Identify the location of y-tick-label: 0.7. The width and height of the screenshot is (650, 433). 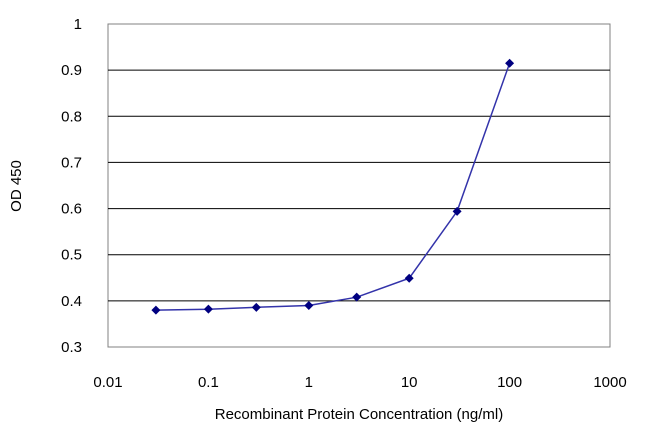
(71, 162).